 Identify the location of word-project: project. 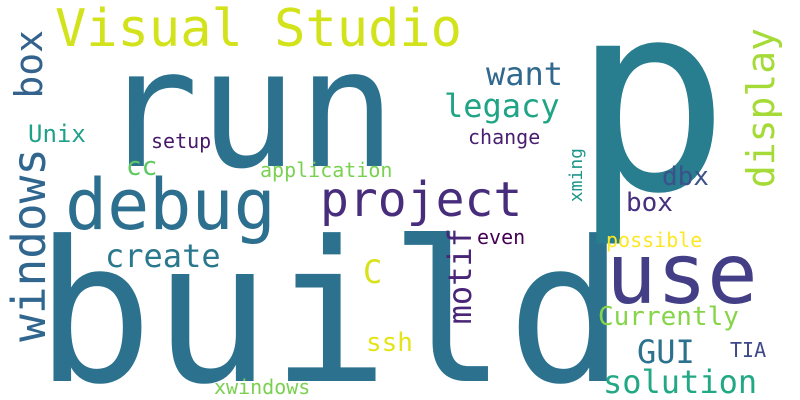
(421, 200).